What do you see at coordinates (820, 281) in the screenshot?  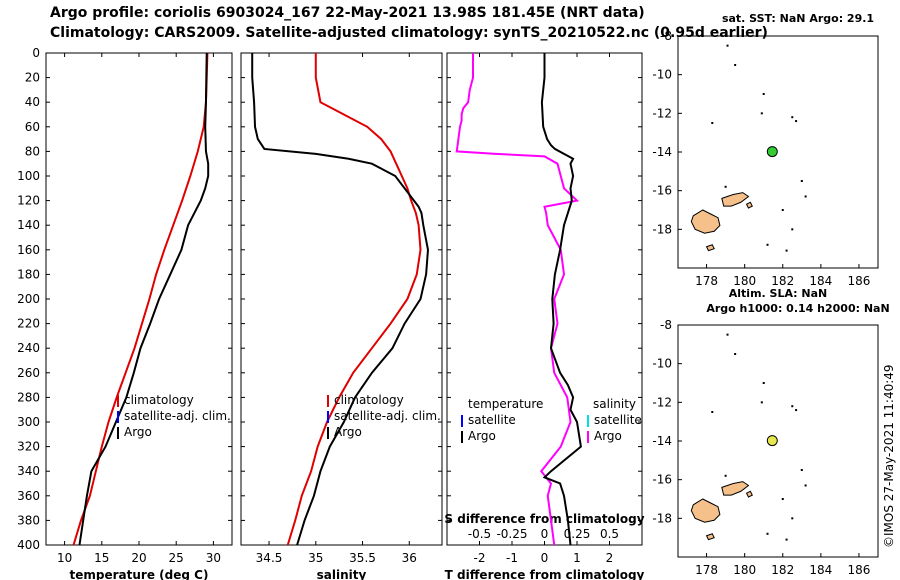 I see `map-x-tick-label: 184` at bounding box center [820, 281].